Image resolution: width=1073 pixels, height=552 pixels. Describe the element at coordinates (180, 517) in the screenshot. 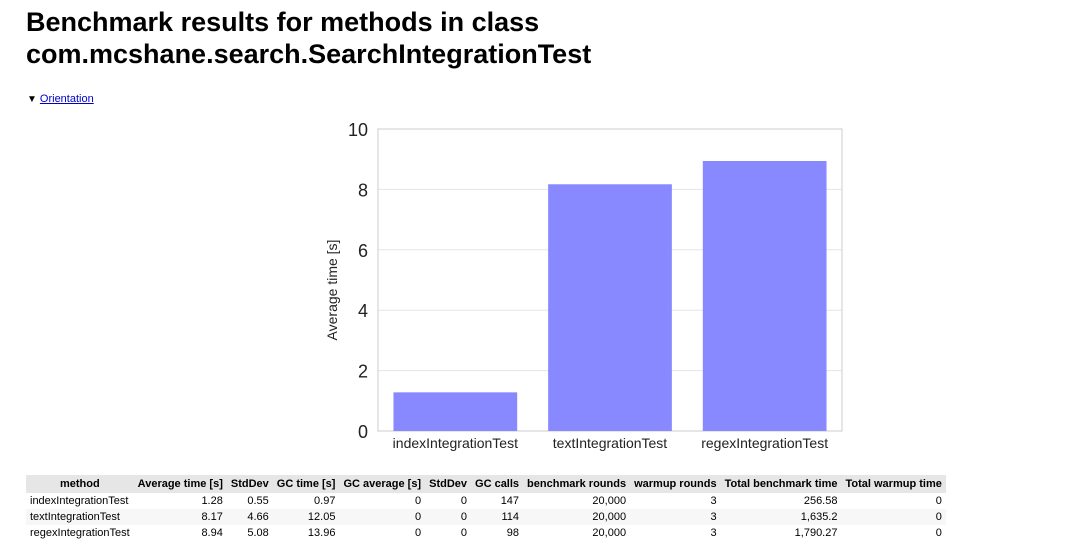

I see `table-cell: 8.17` at that location.